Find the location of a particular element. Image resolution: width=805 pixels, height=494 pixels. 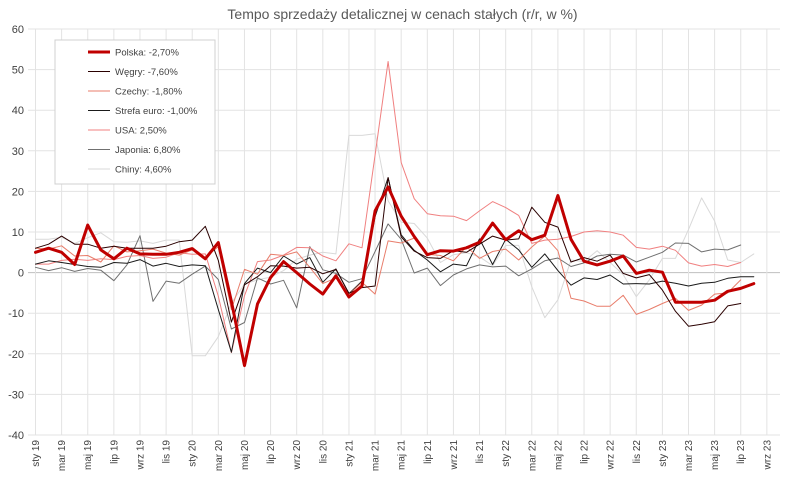

x-tick-label: sty 21 is located at coordinates (349, 453).